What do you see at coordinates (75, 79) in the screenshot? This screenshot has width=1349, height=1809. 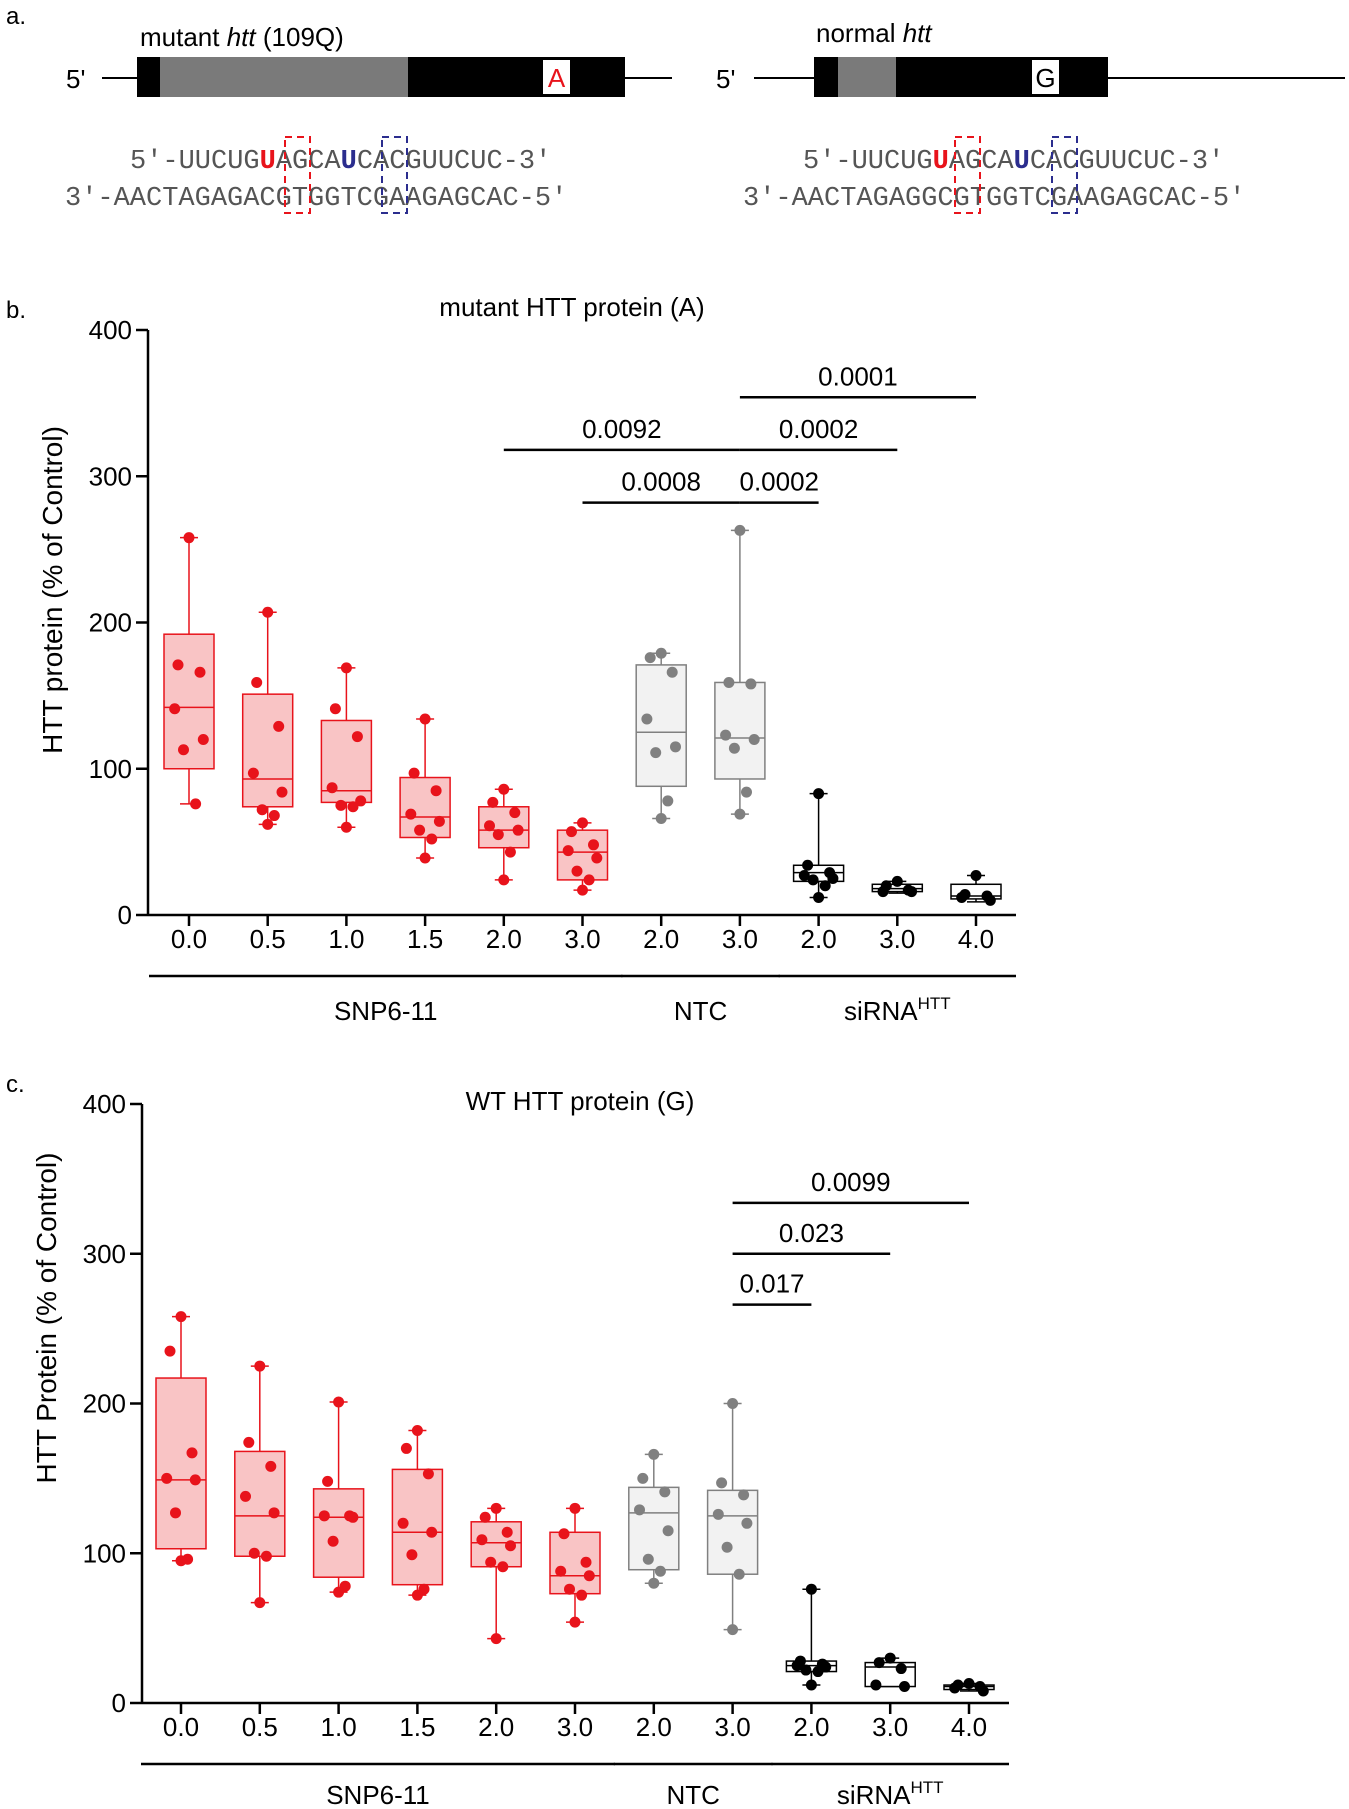 I see `mutant-five-prime-label: 5'` at bounding box center [75, 79].